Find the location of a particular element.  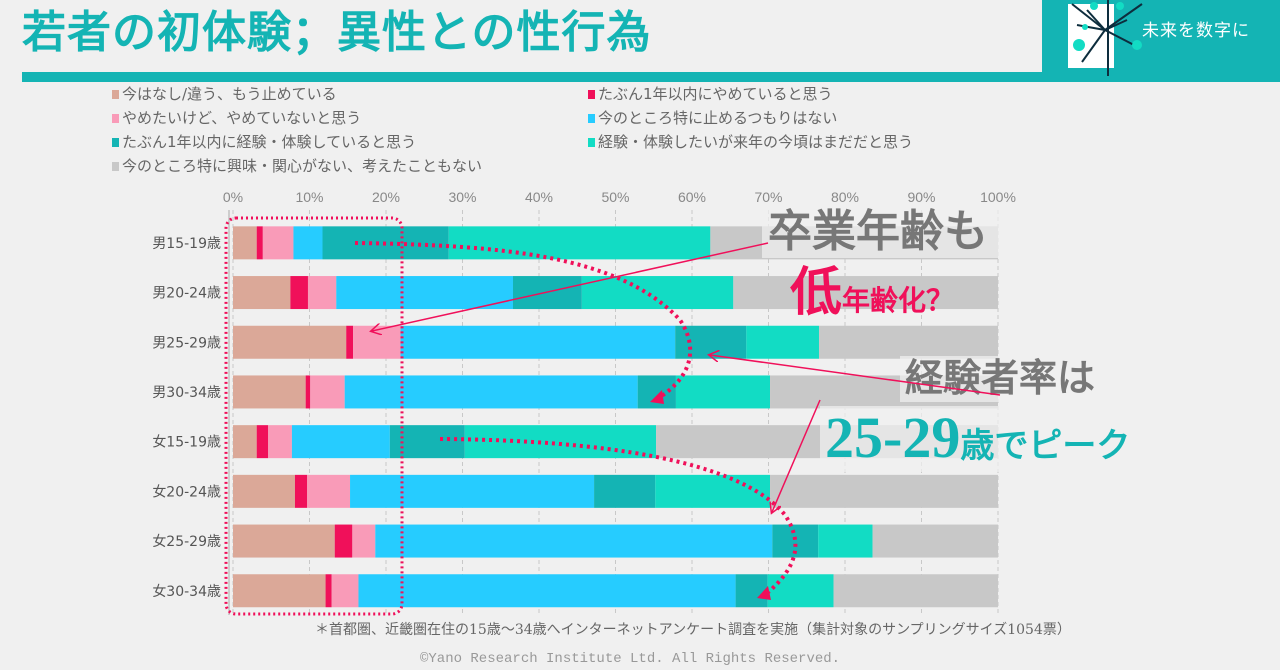

legend-label: 今のところ特に興味・関心がない、考えたこともない is located at coordinates (302, 166).